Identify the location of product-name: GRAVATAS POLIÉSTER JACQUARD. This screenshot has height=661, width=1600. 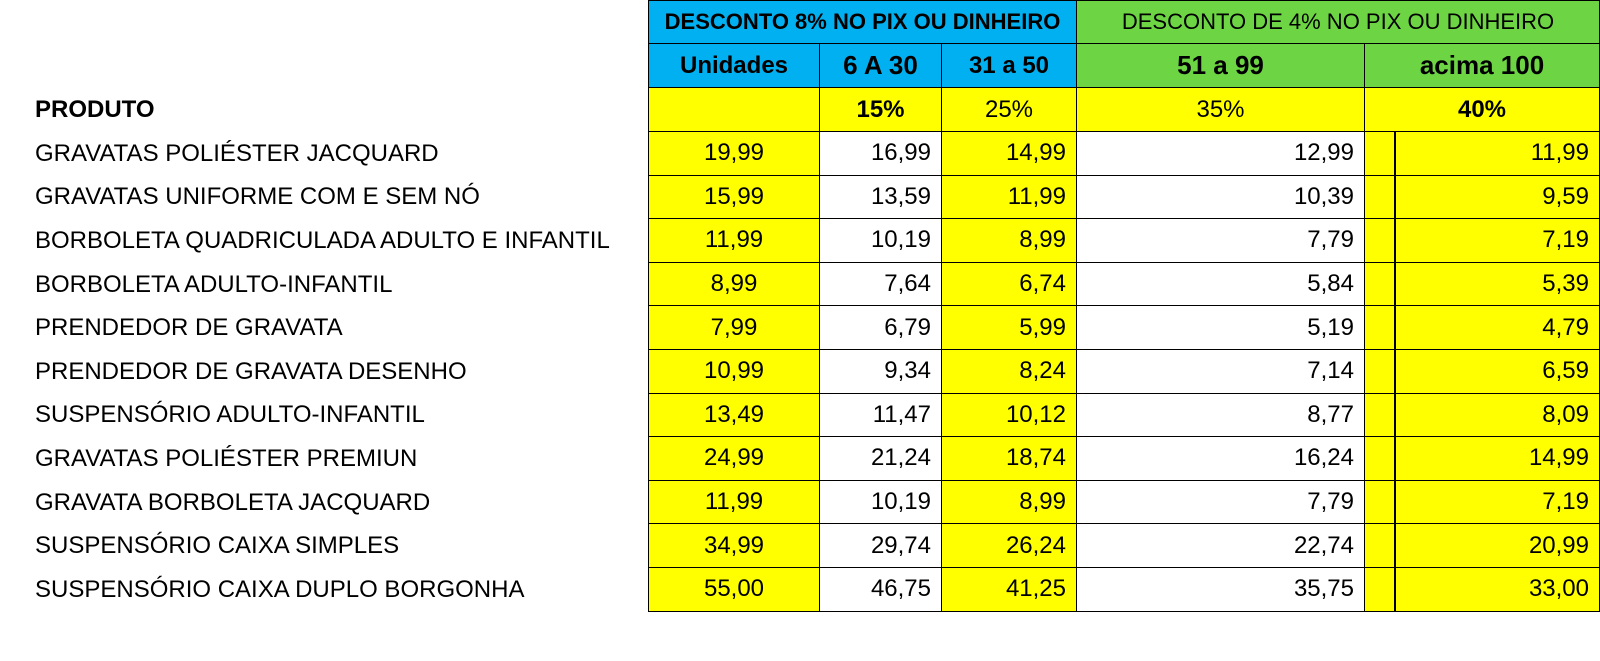
(237, 153).